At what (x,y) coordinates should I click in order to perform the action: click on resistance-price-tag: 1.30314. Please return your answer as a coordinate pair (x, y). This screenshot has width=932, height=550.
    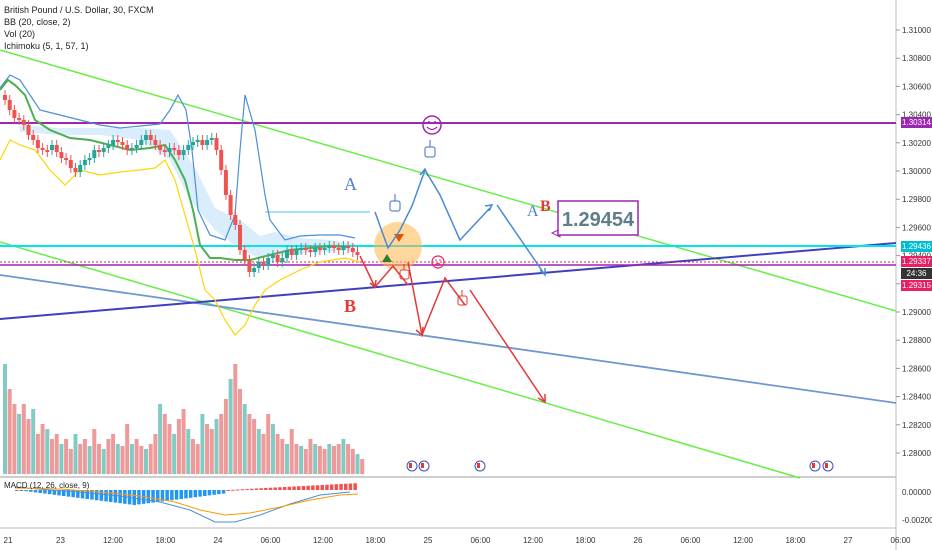
    Looking at the image, I should click on (916, 122).